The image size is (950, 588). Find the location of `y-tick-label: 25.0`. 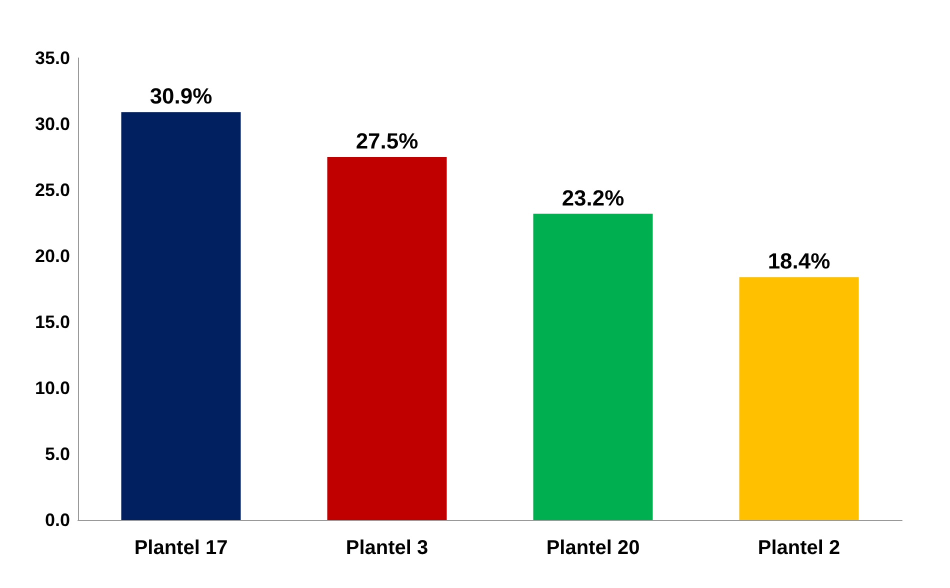

y-tick-label: 25.0 is located at coordinates (52, 190).